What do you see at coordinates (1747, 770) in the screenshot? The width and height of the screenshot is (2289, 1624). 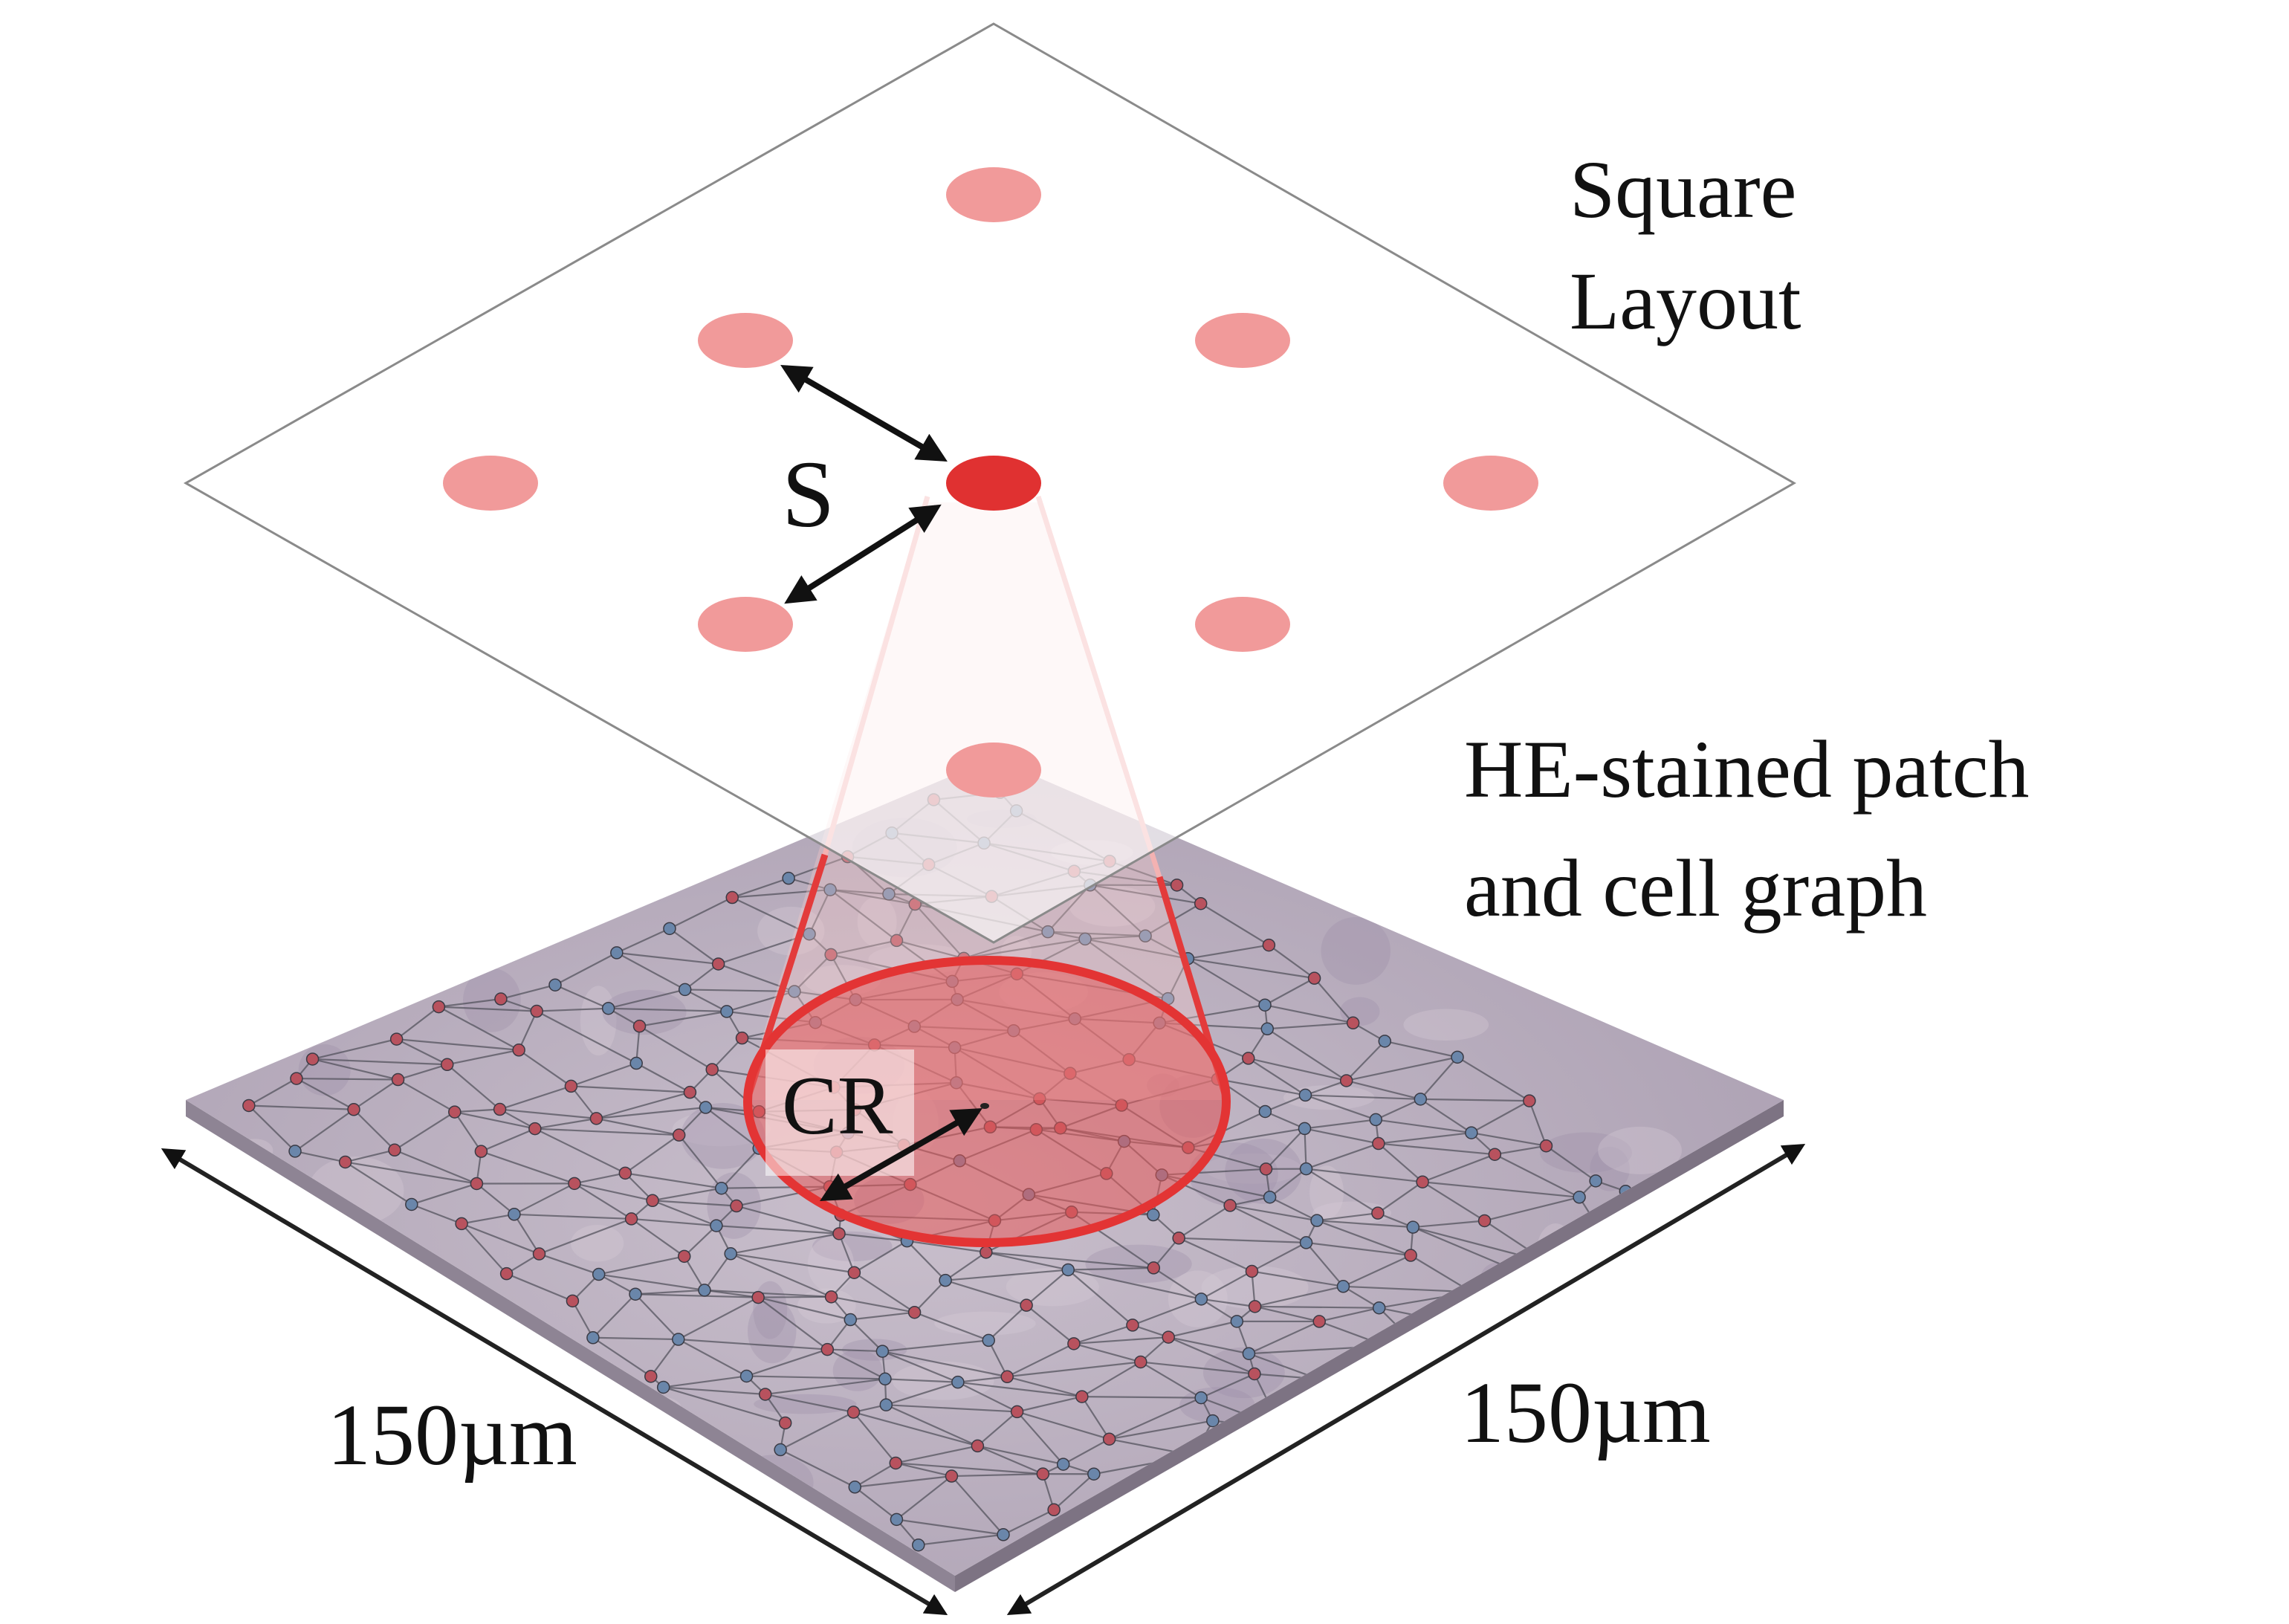 I see `patch-title-line1: HE-stained patch` at bounding box center [1747, 770].